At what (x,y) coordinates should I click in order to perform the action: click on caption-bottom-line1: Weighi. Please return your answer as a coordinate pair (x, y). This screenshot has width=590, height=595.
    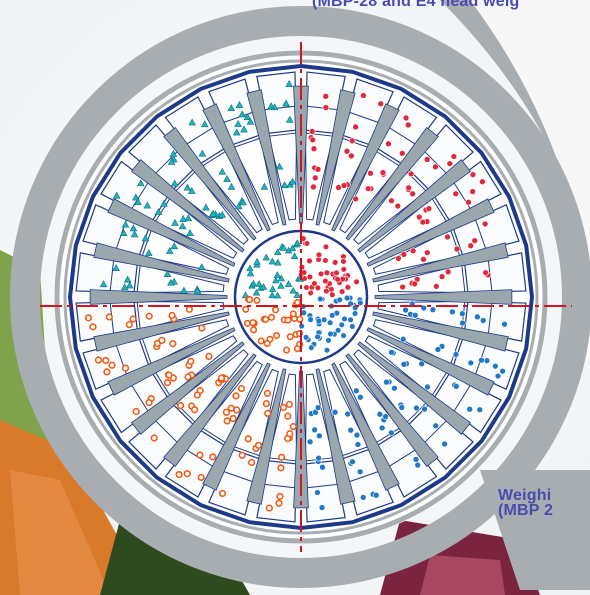
    Looking at the image, I should click on (525, 495).